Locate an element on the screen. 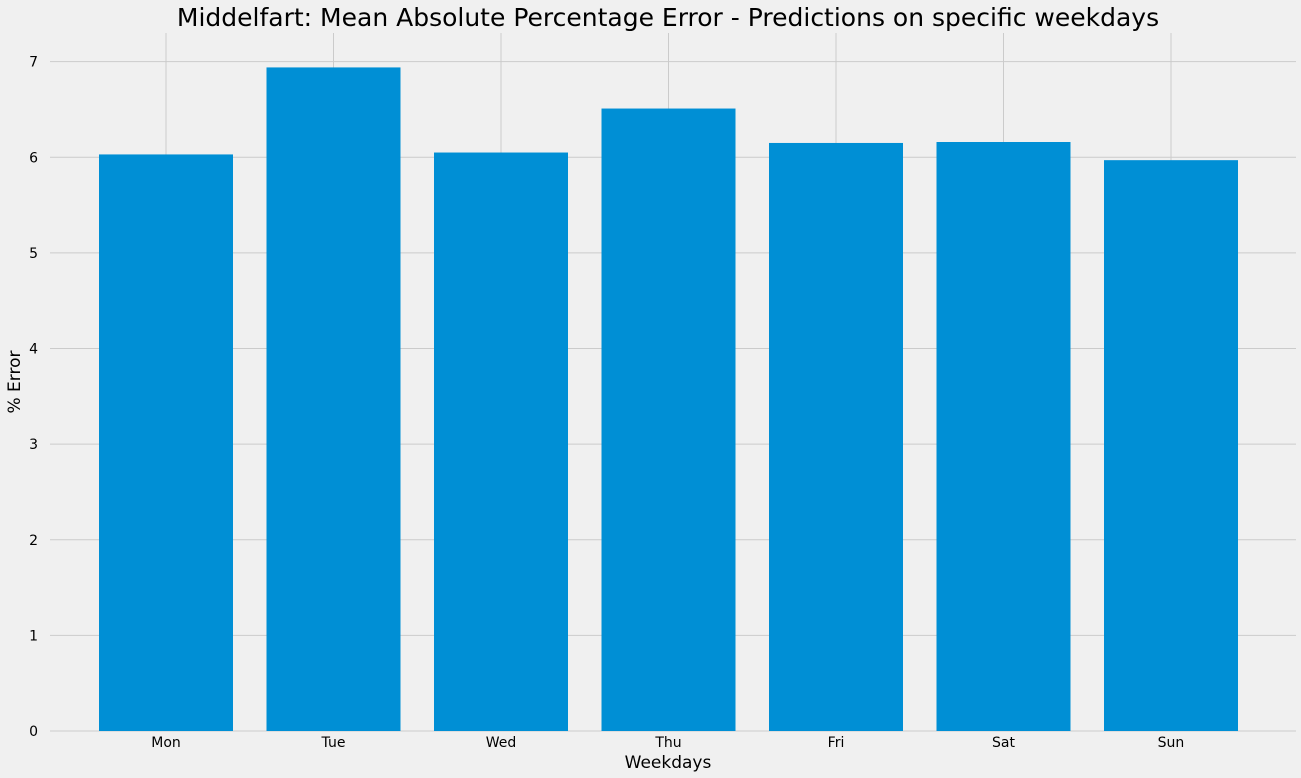  x-tick-labels: Mon Tue Wed Thu Fri Sat Sun is located at coordinates (667, 743).